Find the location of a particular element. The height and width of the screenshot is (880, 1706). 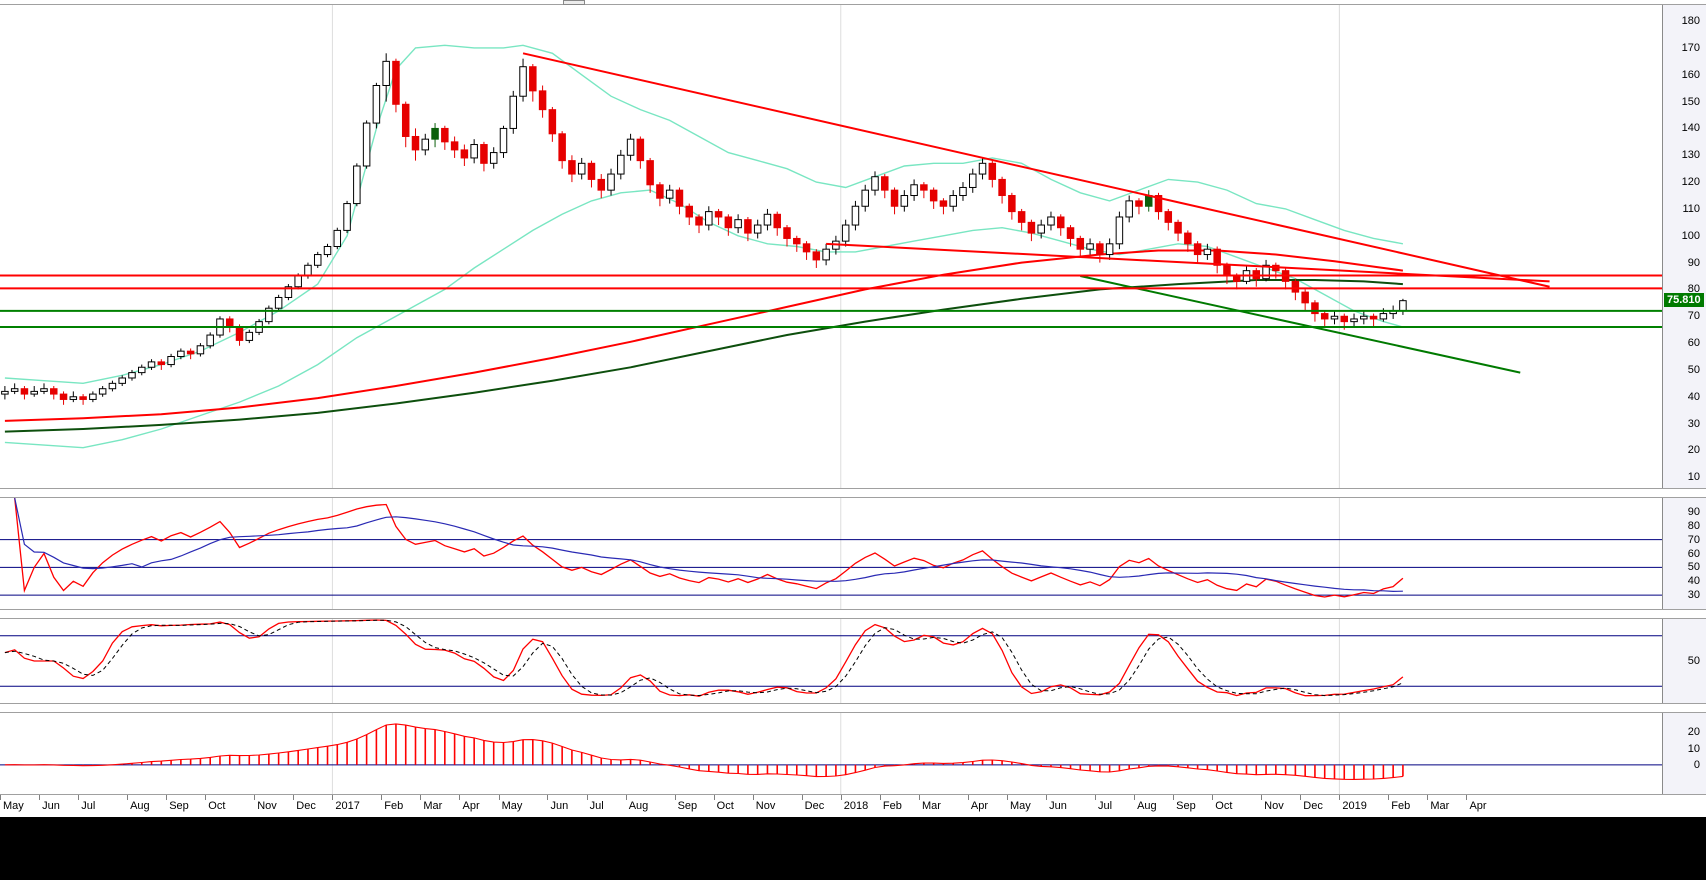

last-price-badge: 75.810 is located at coordinates (1684, 299).